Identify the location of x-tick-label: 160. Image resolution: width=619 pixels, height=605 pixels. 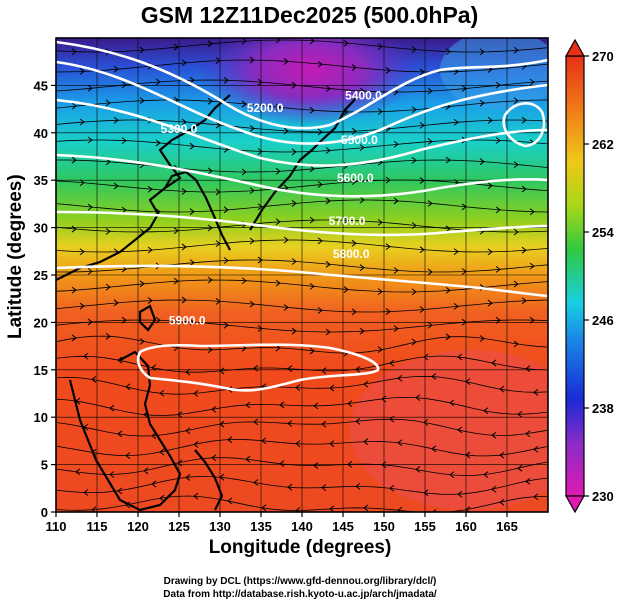
(466, 526).